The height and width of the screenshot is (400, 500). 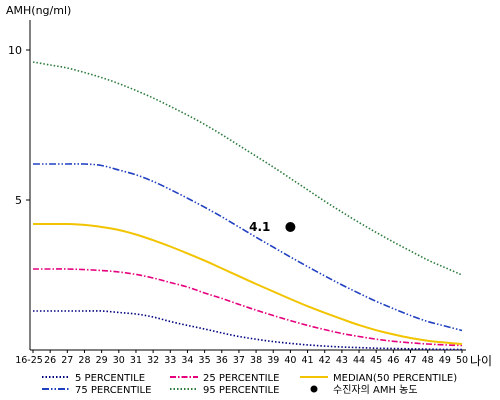 What do you see at coordinates (102, 360) in the screenshot?
I see `x-tick-label: 29` at bounding box center [102, 360].